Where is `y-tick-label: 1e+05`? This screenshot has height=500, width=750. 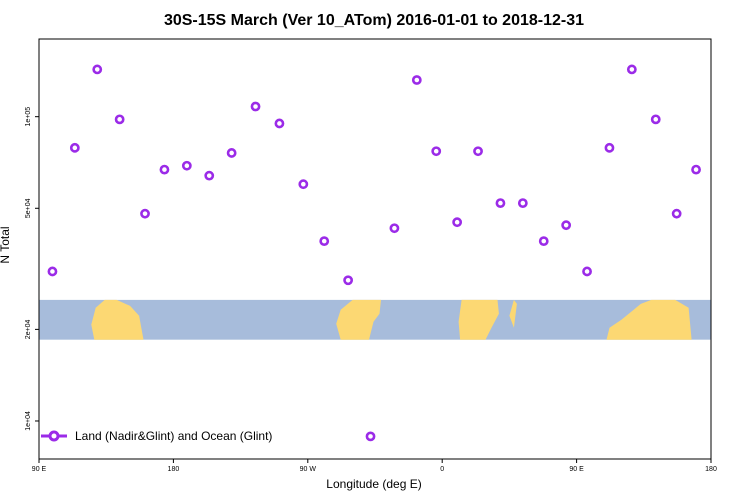
y-tick-label: 1e+05 is located at coordinates (28, 117).